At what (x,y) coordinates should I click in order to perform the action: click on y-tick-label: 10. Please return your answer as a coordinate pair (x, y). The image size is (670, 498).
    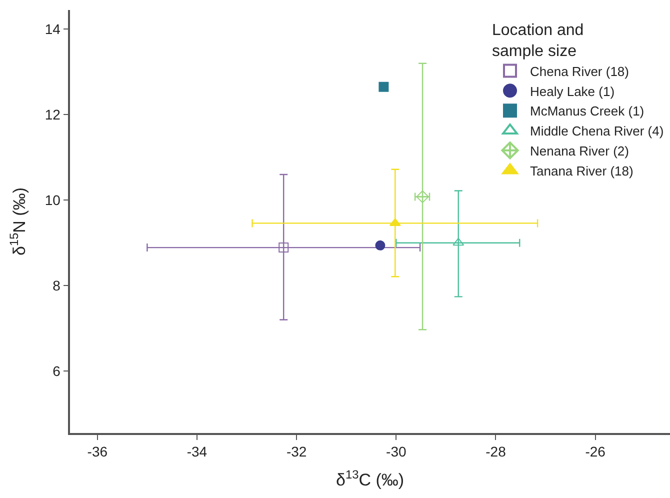
    Looking at the image, I should click on (52, 200).